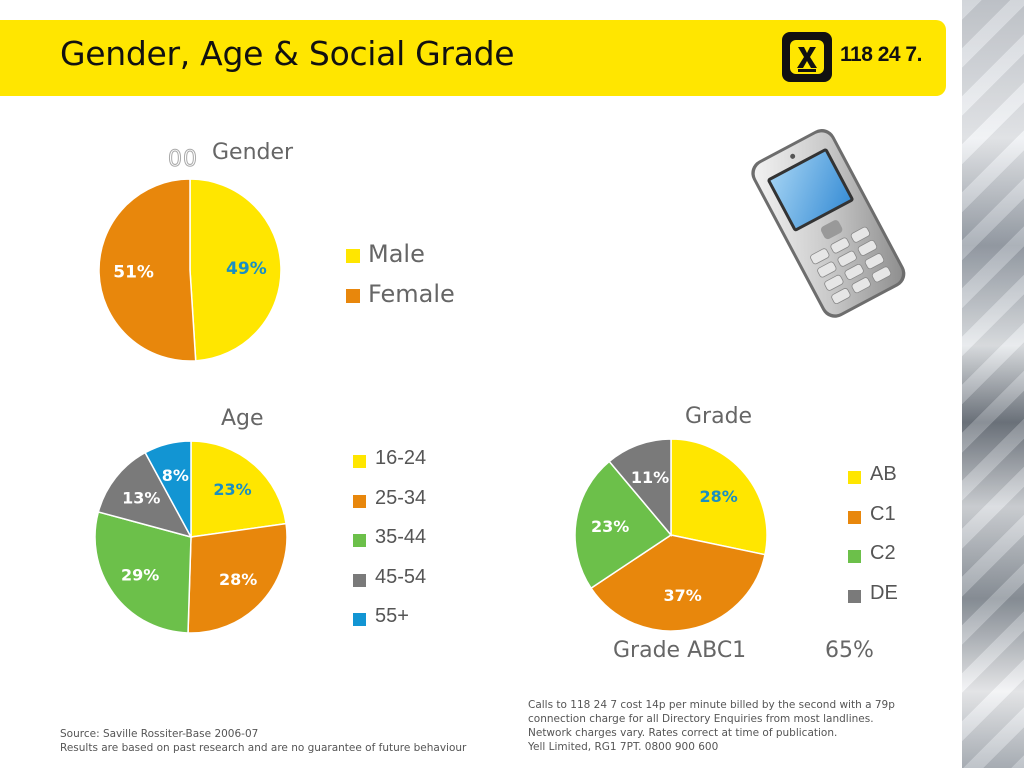  What do you see at coordinates (678, 583) in the screenshot?
I see `grade-slice-c1` at bounding box center [678, 583].